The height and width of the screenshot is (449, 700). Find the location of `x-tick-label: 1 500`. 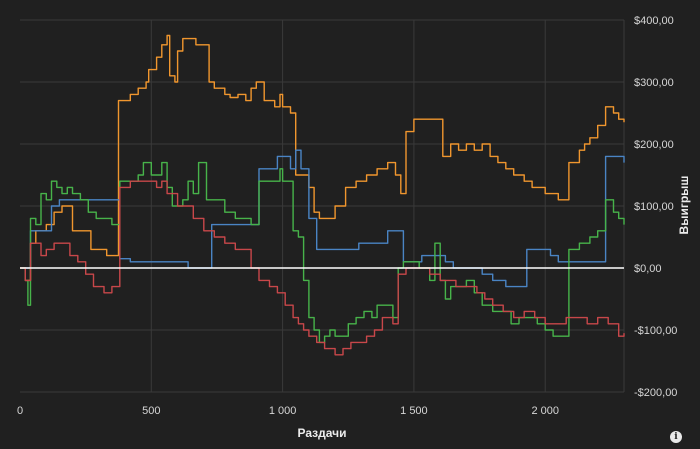

x-tick-label: 1 500 is located at coordinates (414, 411).